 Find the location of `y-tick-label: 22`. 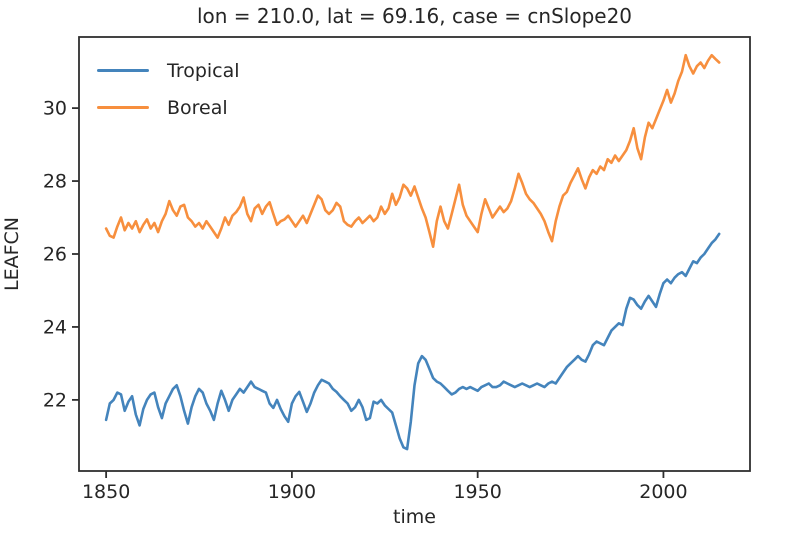

y-tick-label: 22 is located at coordinates (55, 400).